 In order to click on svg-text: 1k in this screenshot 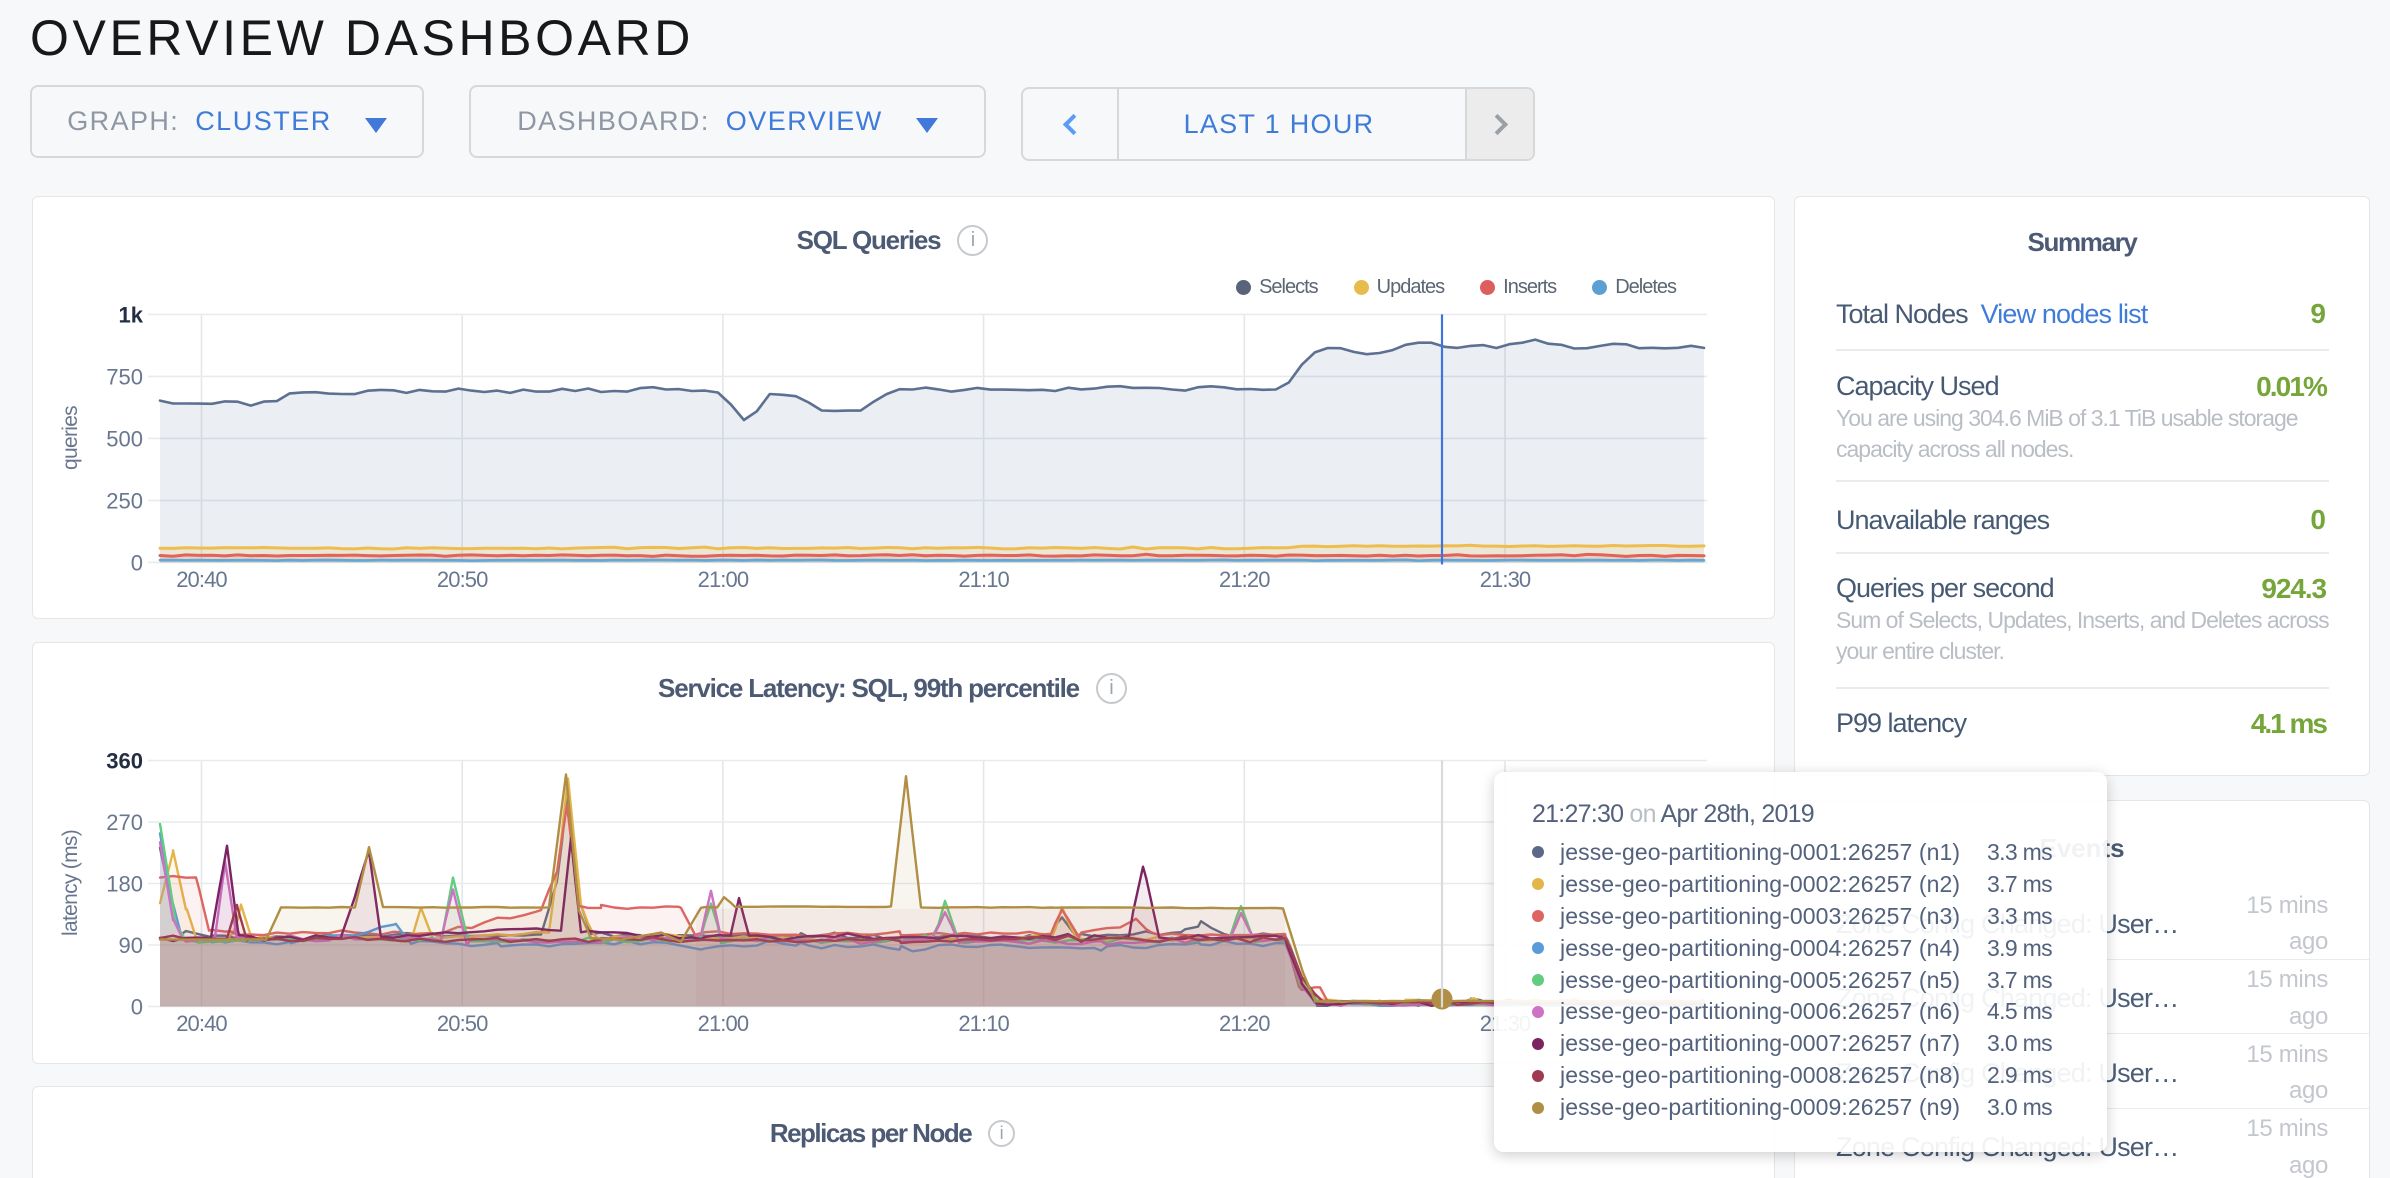, I will do `click(131, 314)`.